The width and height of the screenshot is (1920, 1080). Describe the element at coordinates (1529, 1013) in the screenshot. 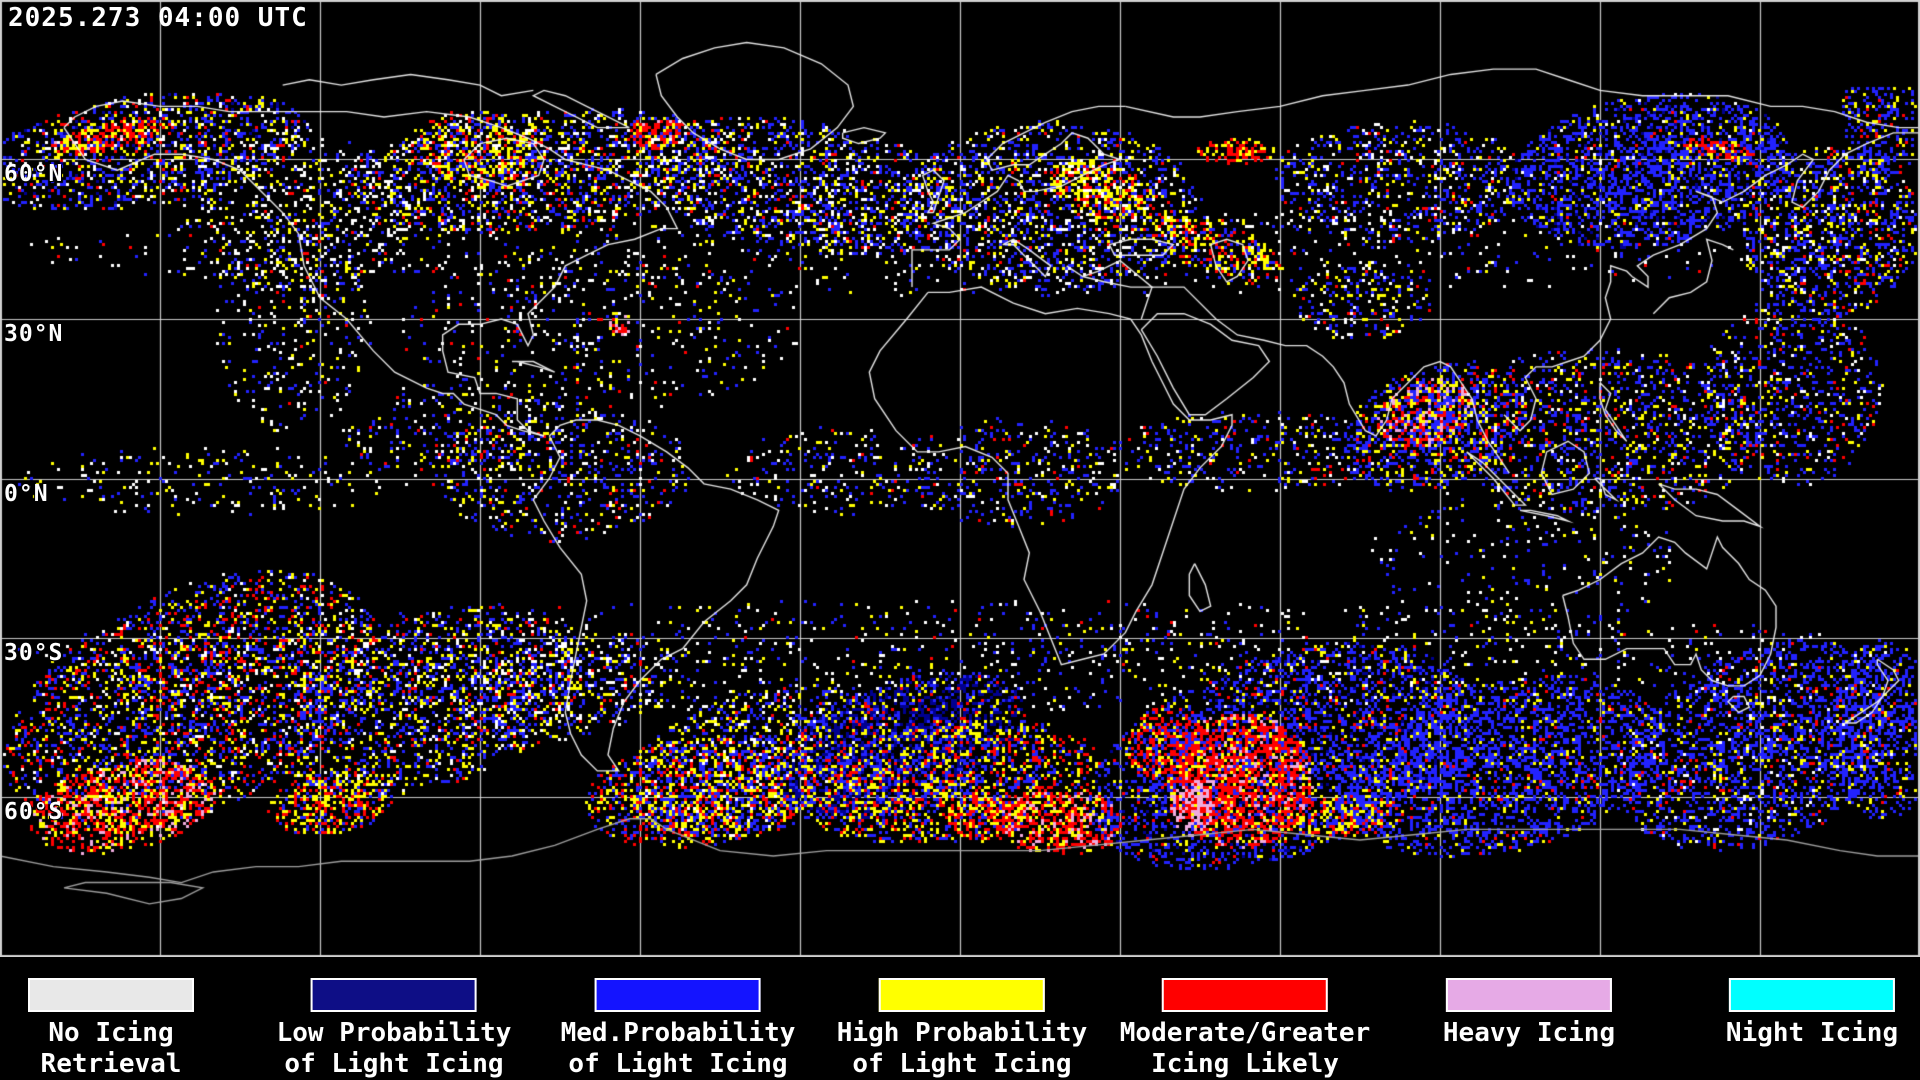

I see `legend-item-heavy-icing: Heavy Icing` at that location.